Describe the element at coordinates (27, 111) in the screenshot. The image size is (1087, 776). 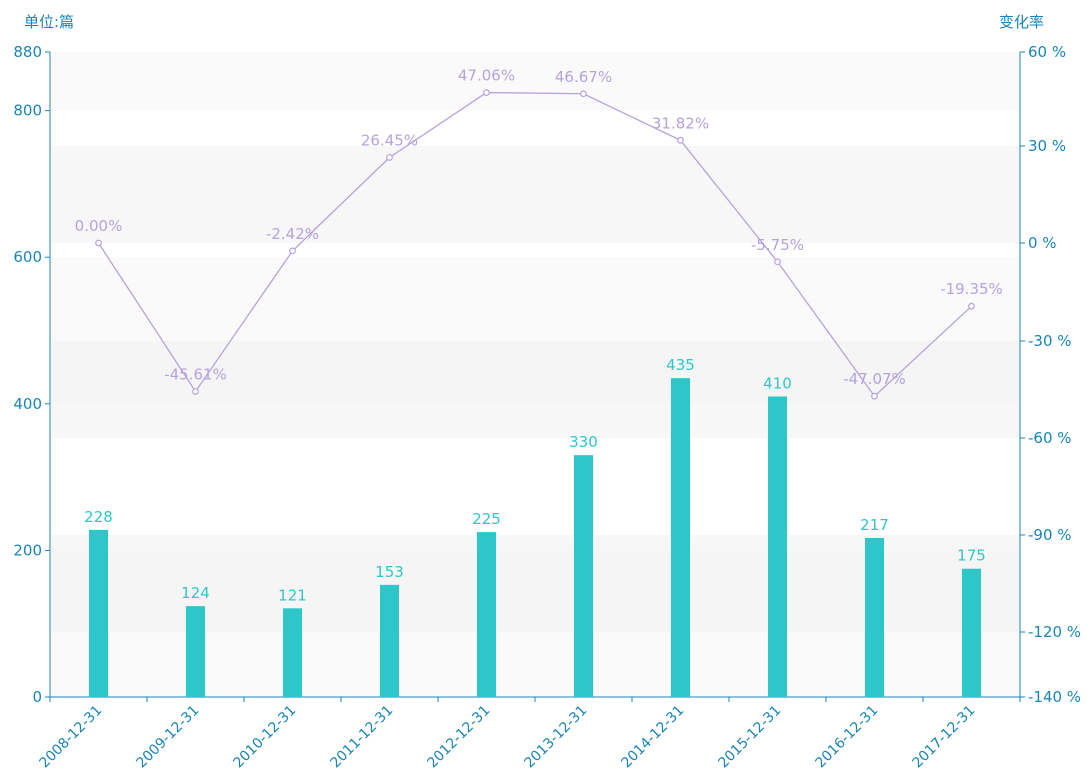
I see `y-left-tick-label: 800` at that location.